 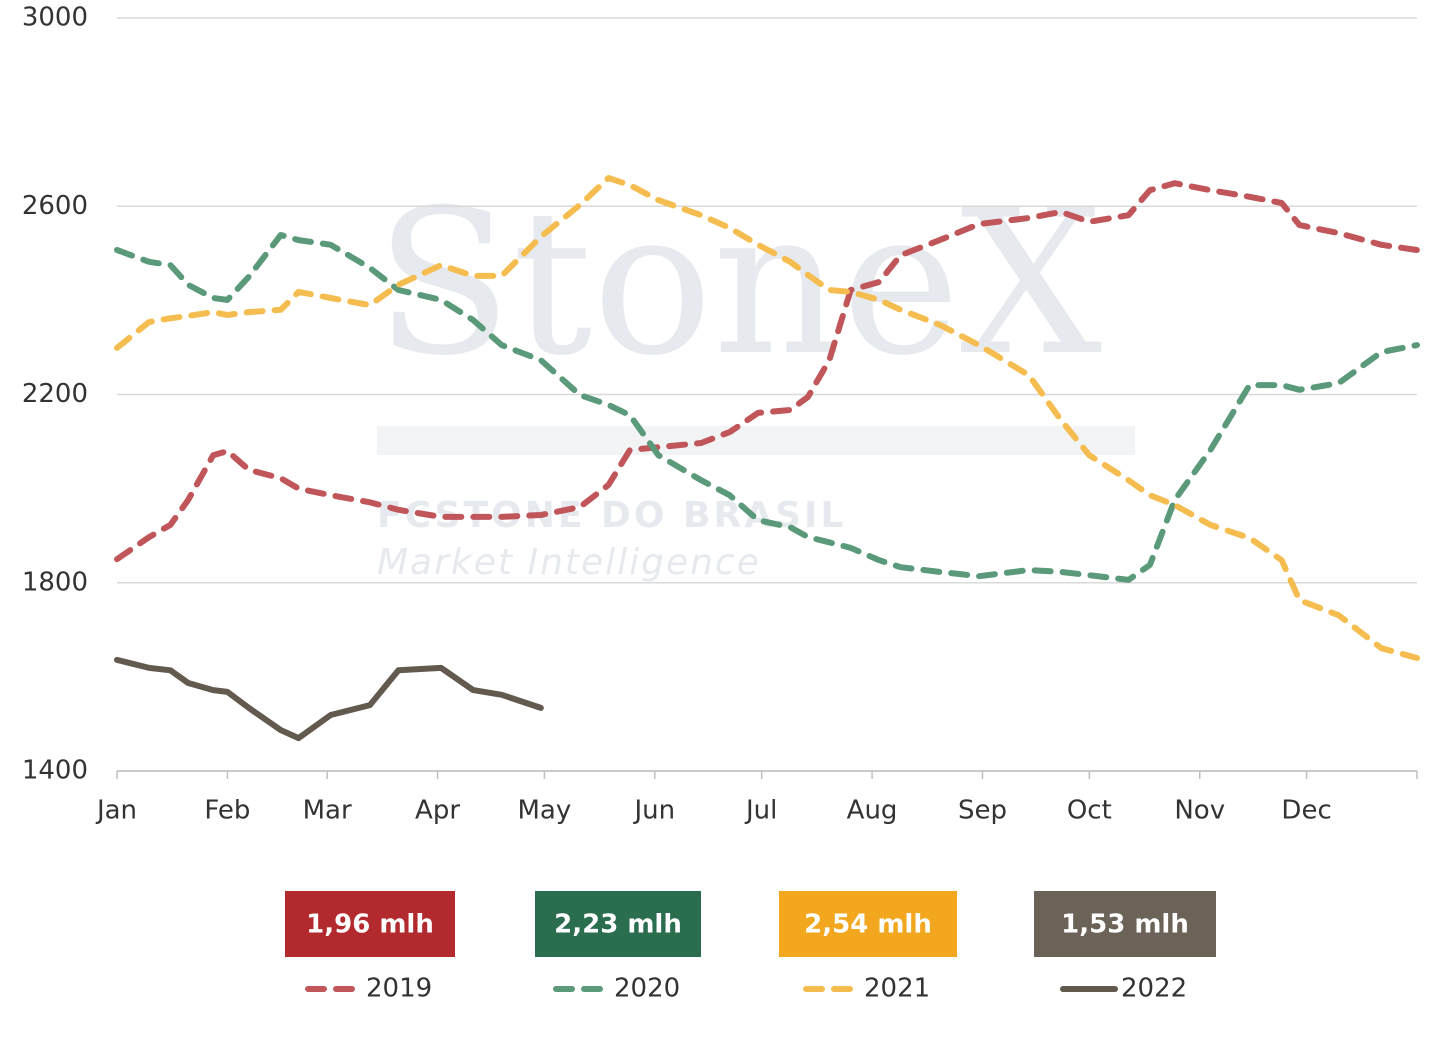 What do you see at coordinates (227, 811) in the screenshot?
I see `x-tick-label: Feb` at bounding box center [227, 811].